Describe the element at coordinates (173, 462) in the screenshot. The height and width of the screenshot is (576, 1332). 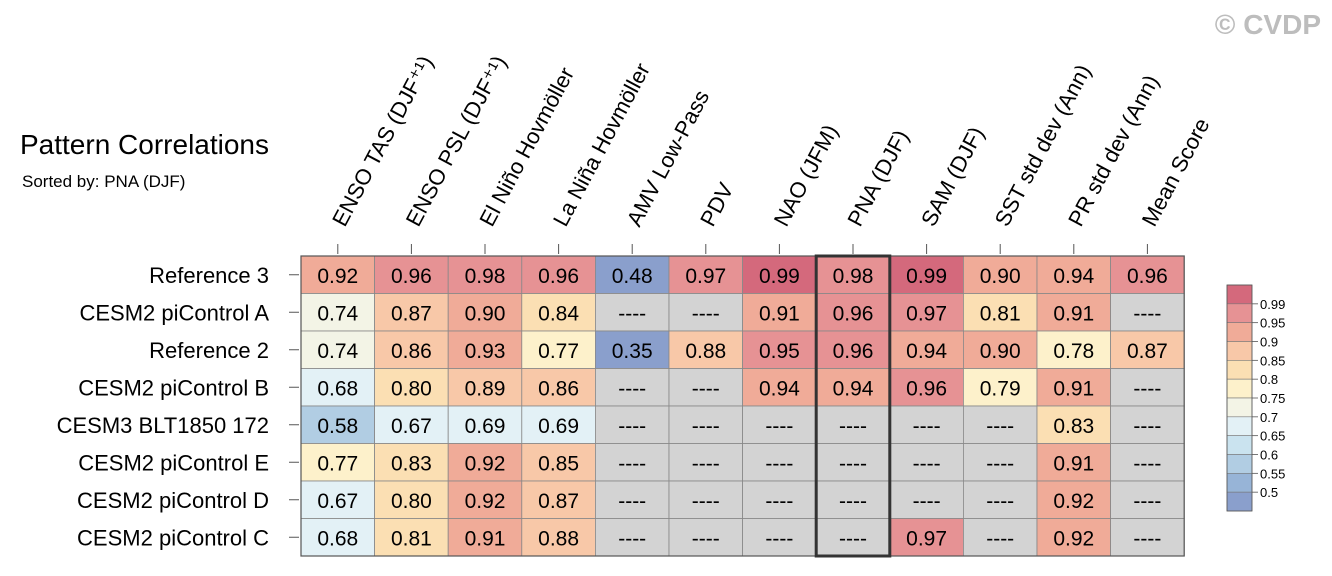
I see `row-label: CESM2 piControl E` at that location.